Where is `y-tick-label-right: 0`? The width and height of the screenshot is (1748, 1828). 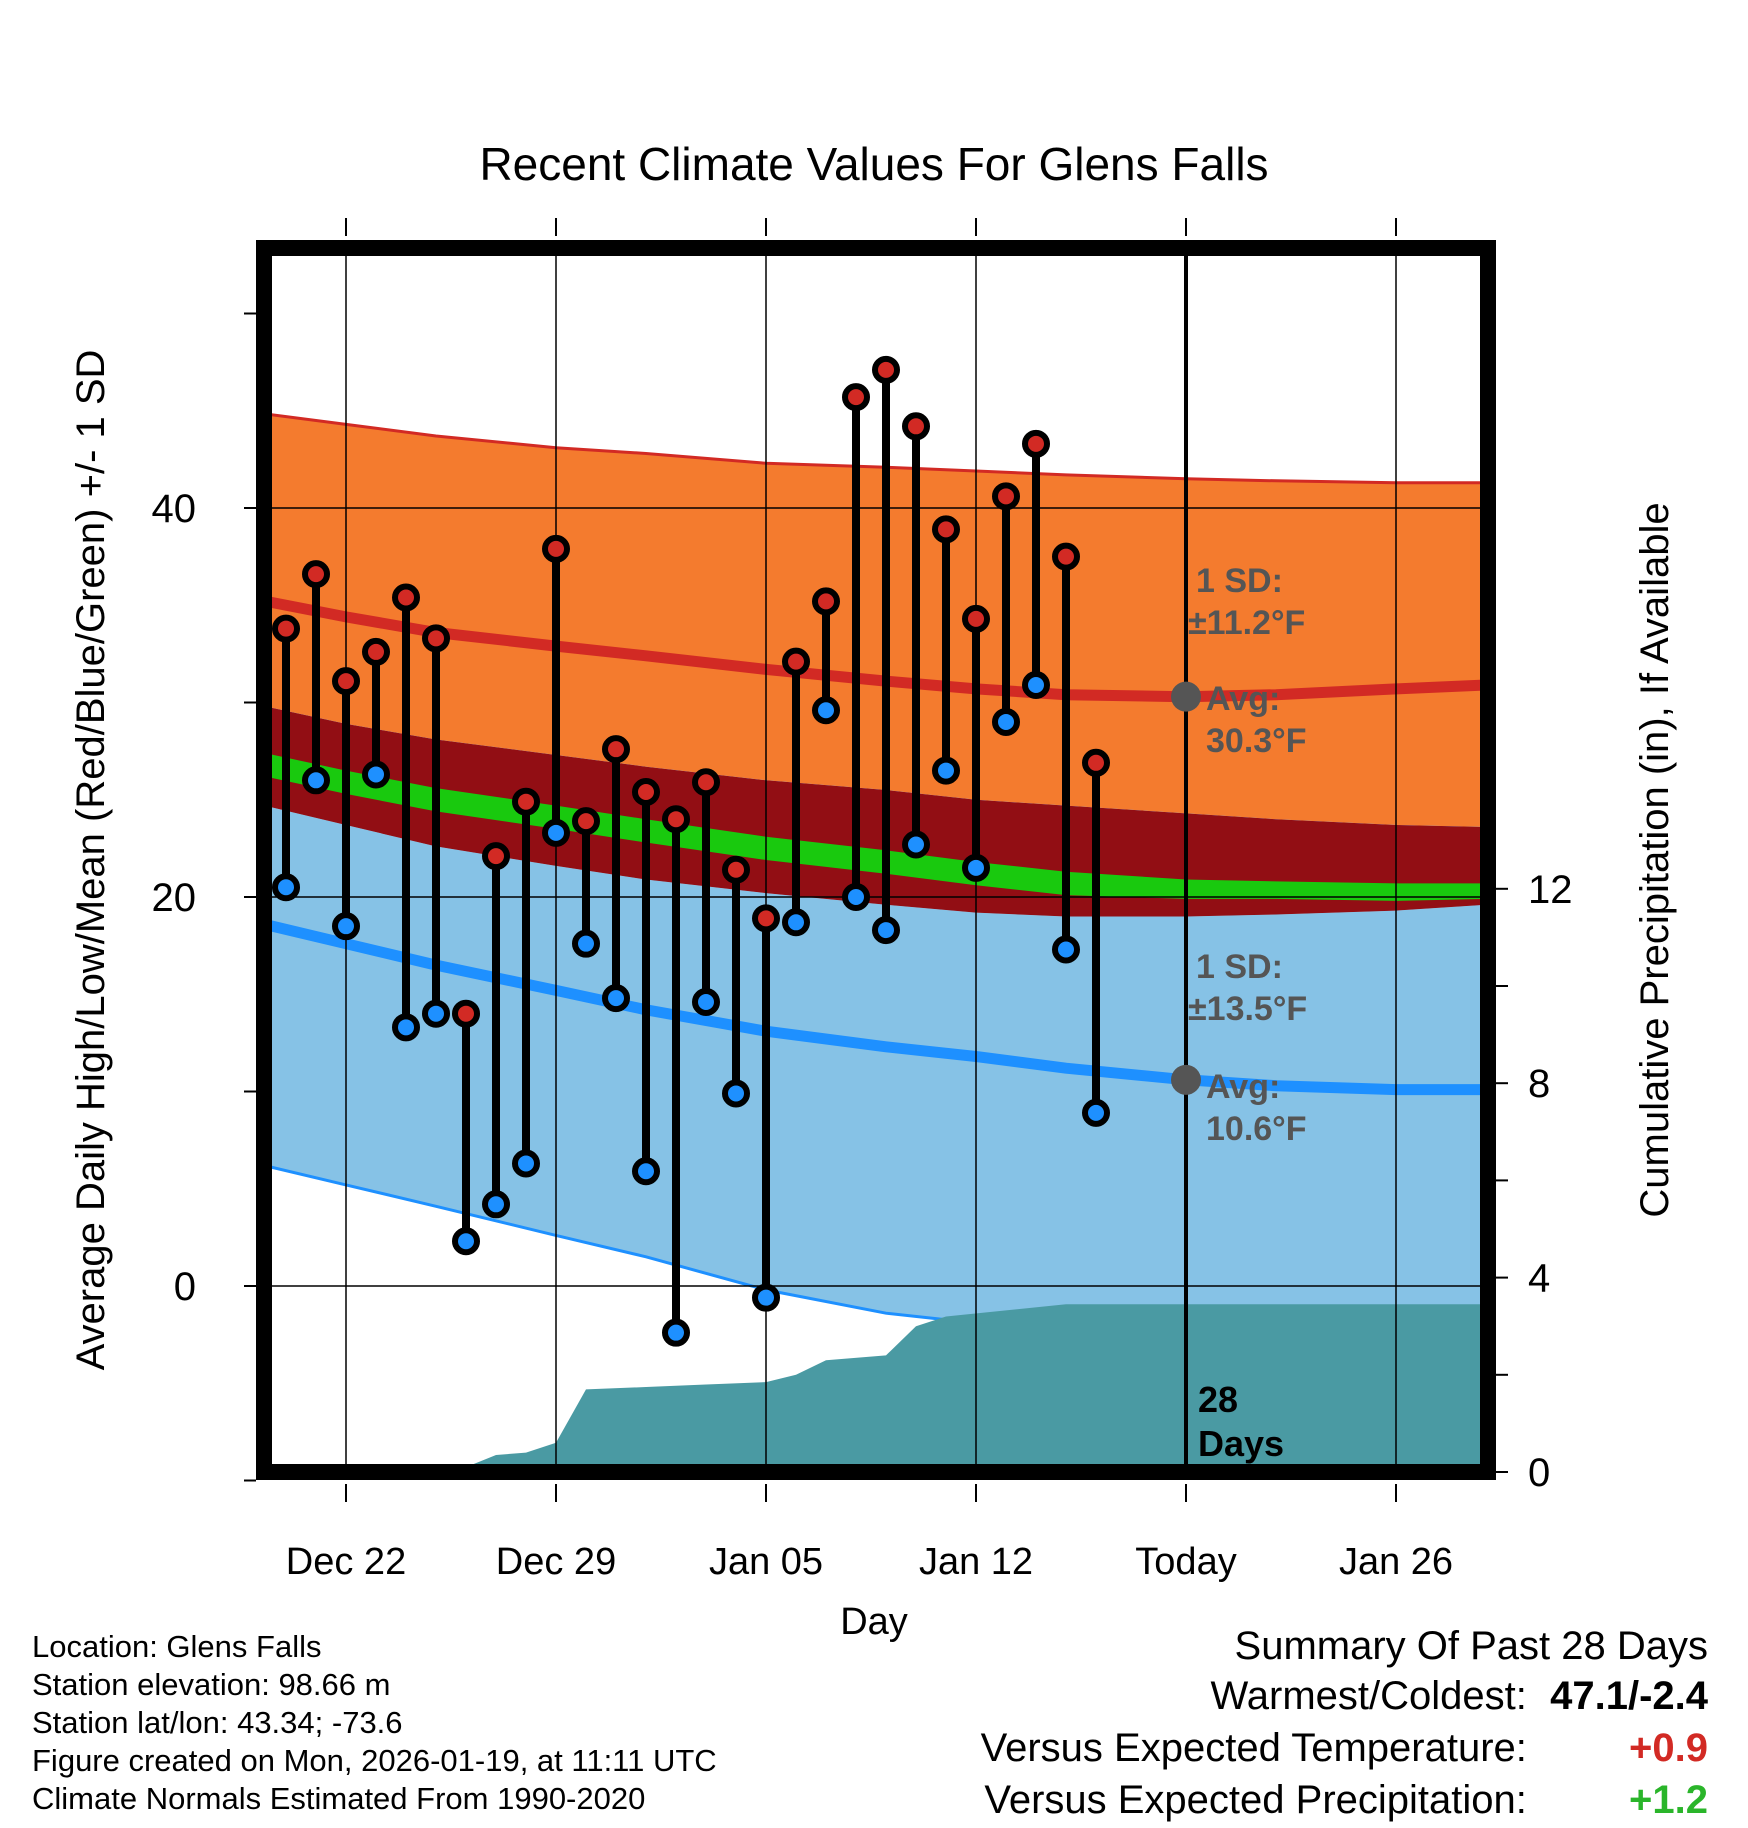
y-tick-label-right: 0 is located at coordinates (1539, 1473).